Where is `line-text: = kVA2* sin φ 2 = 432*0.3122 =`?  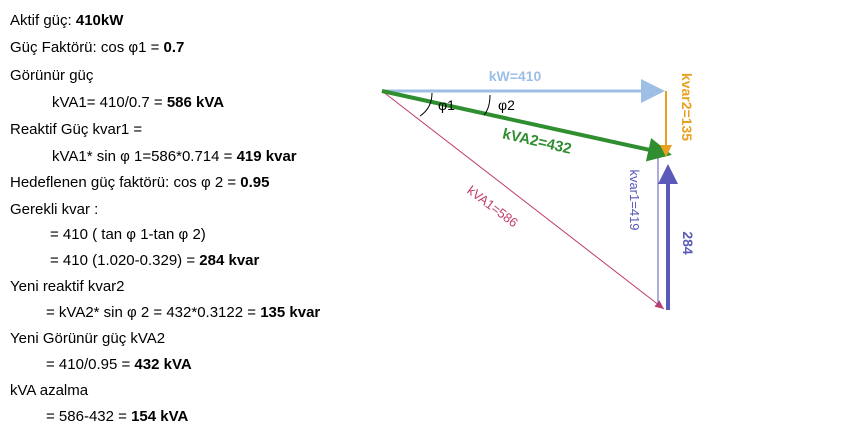 line-text: = kVA2* sin φ 2 = 432*0.3122 = is located at coordinates (153, 312).